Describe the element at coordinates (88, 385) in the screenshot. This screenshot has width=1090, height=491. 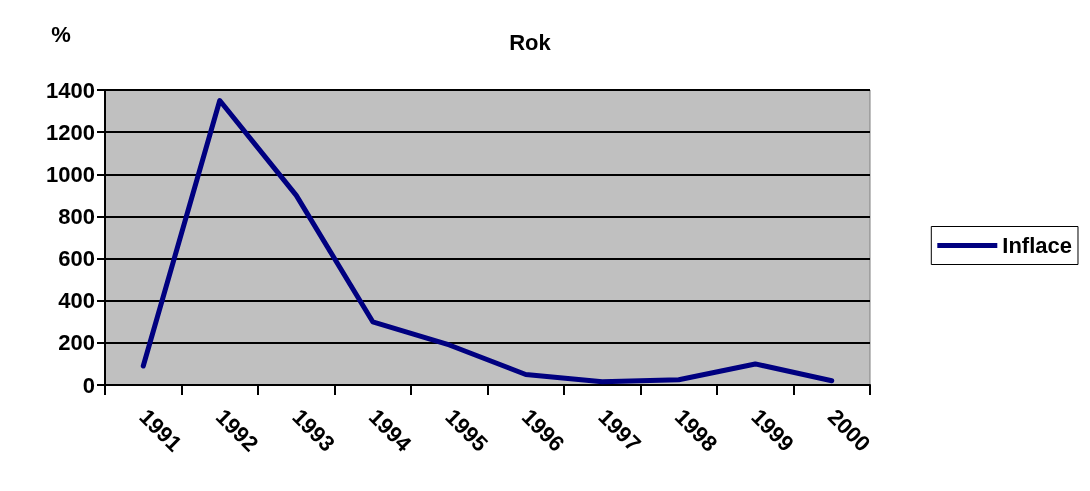
I see `y-tick-label: 0` at that location.